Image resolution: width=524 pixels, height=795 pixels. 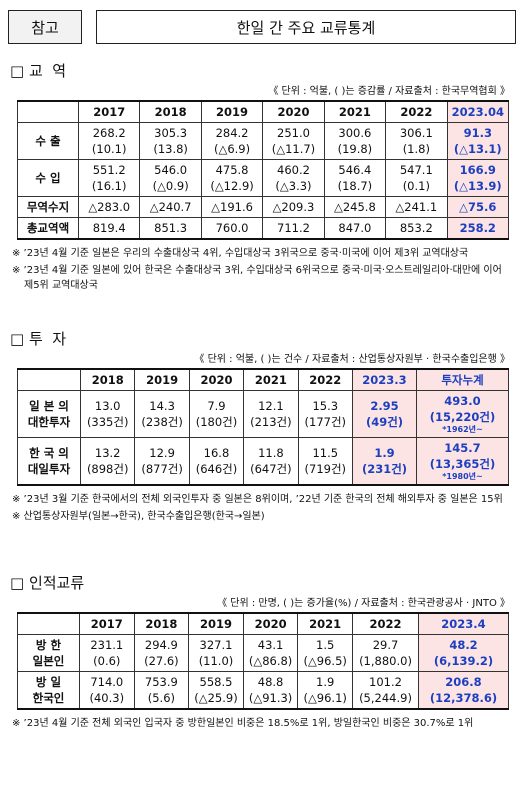 I want to click on cell-line: (180건), so click(x=216, y=422).